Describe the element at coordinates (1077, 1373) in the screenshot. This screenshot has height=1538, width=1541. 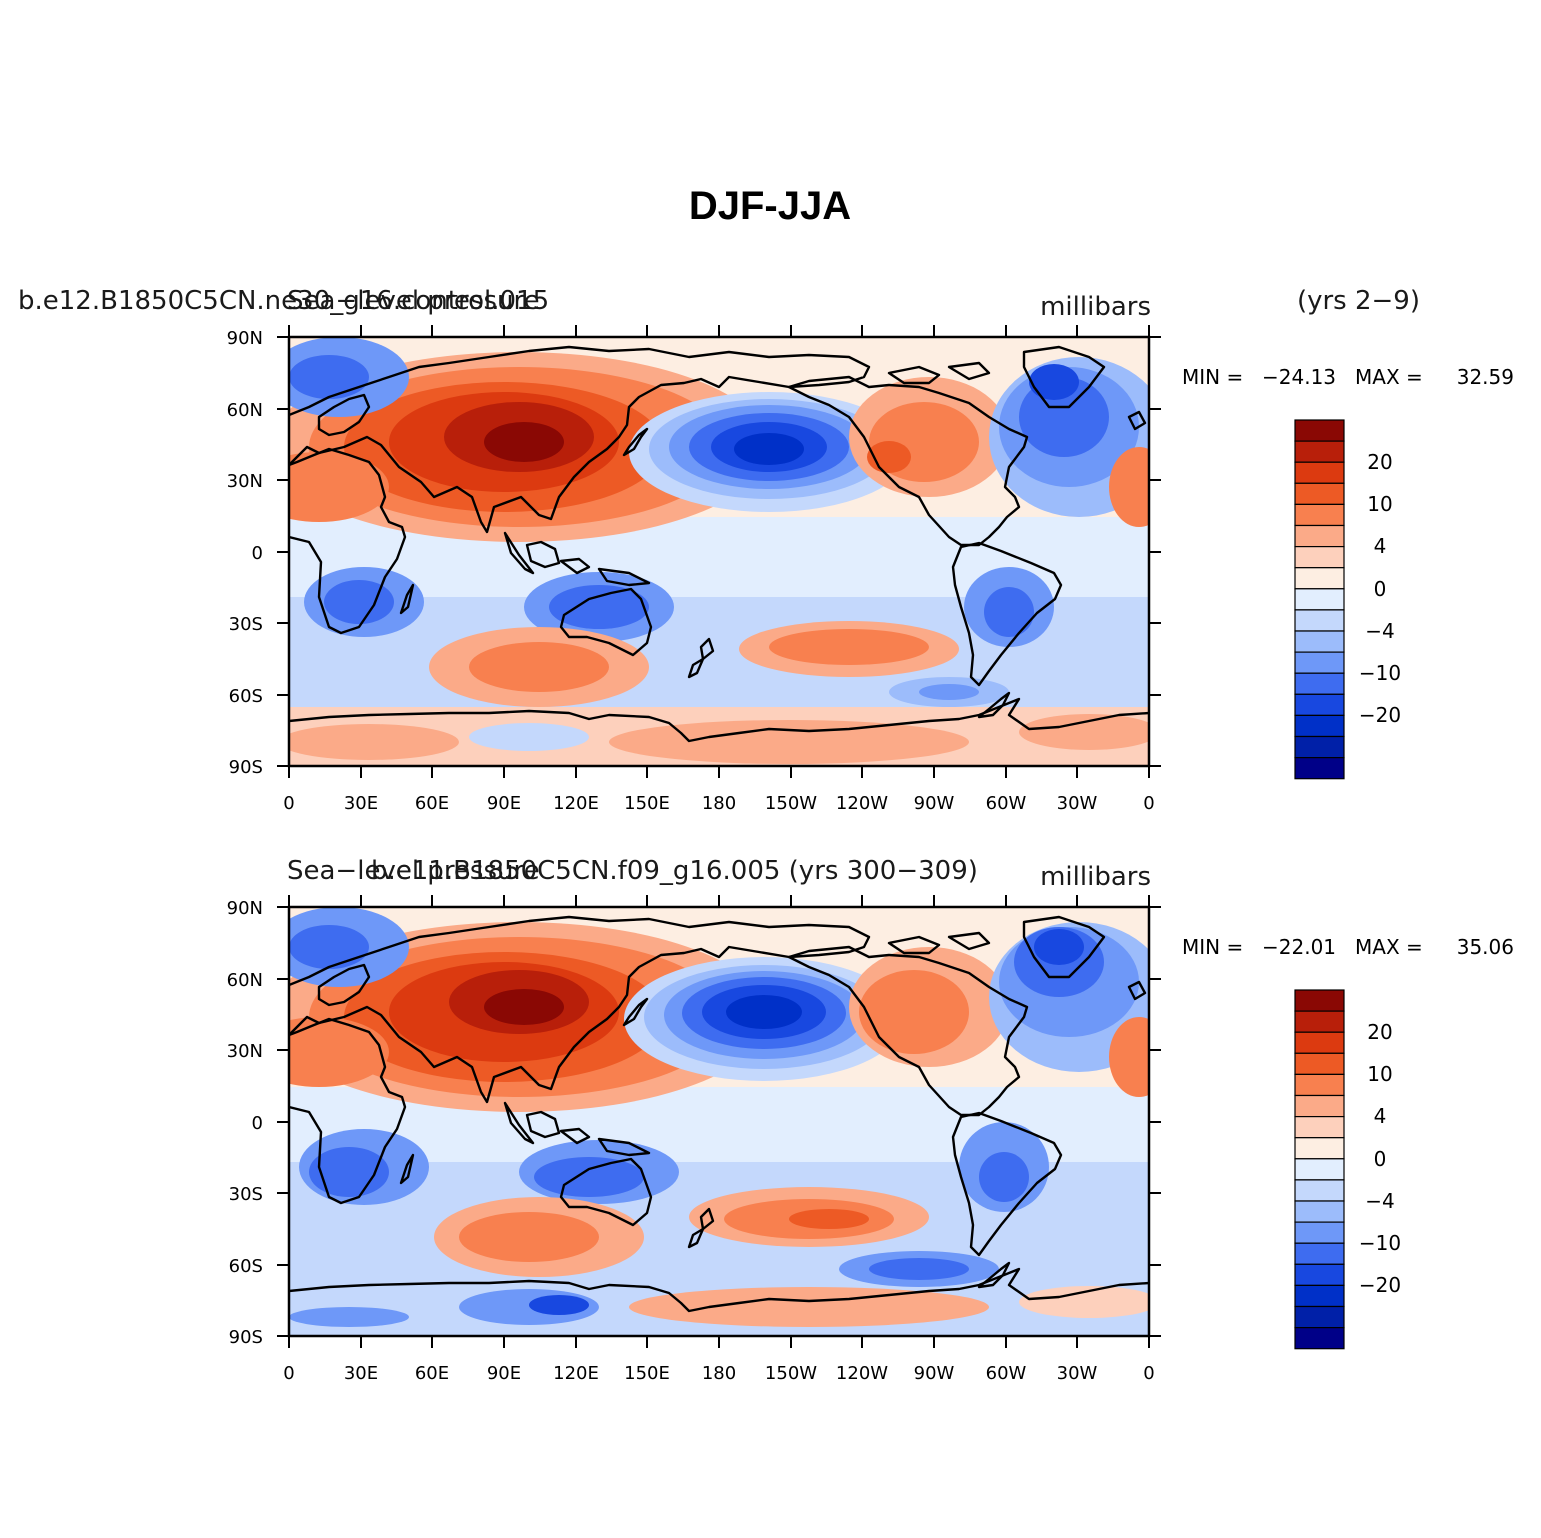
I see `x-tick-label: 30W` at that location.